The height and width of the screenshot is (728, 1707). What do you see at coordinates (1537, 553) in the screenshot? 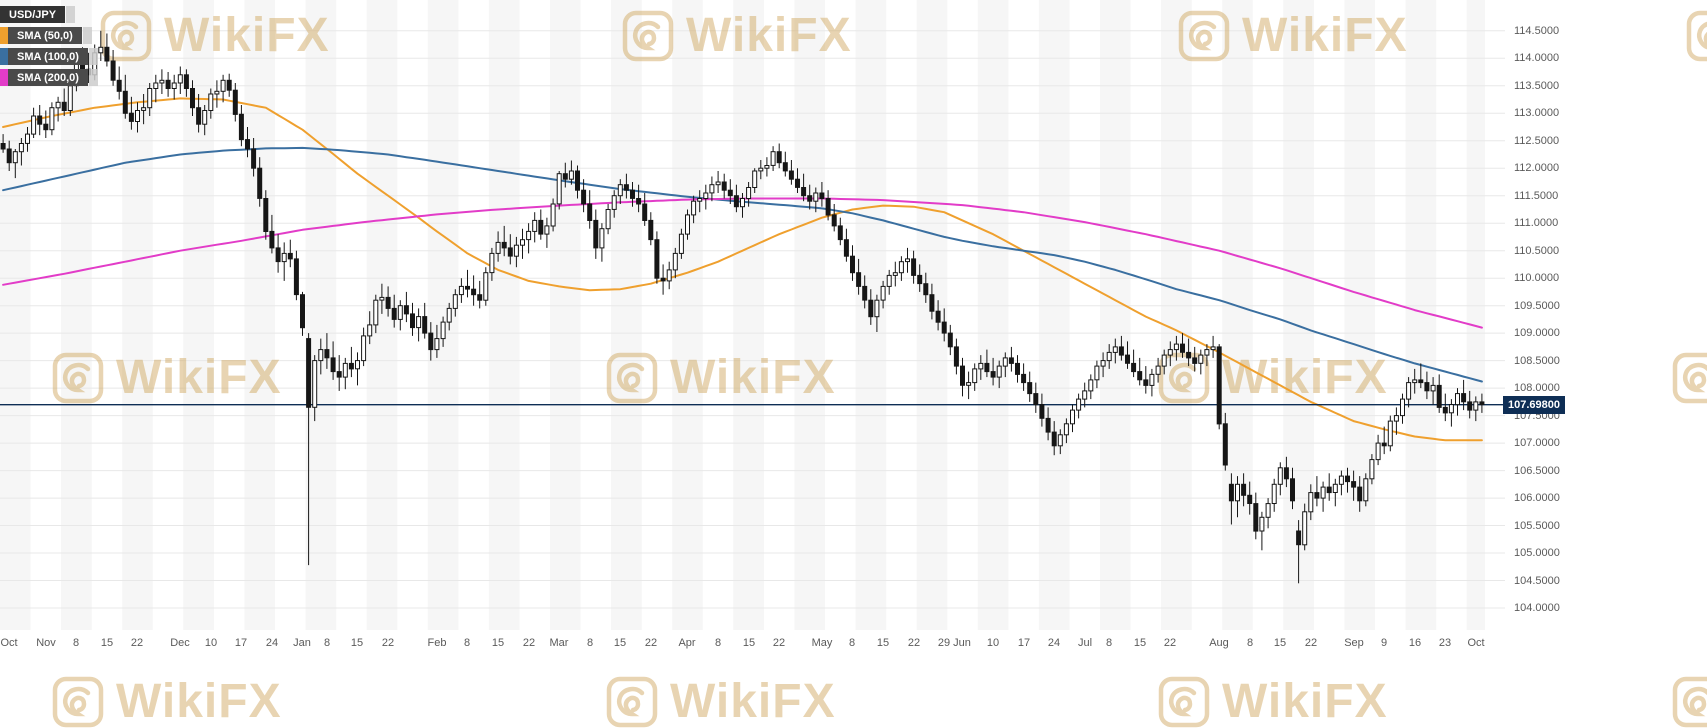
I see `price-axis-label: 105.0000` at bounding box center [1537, 553].